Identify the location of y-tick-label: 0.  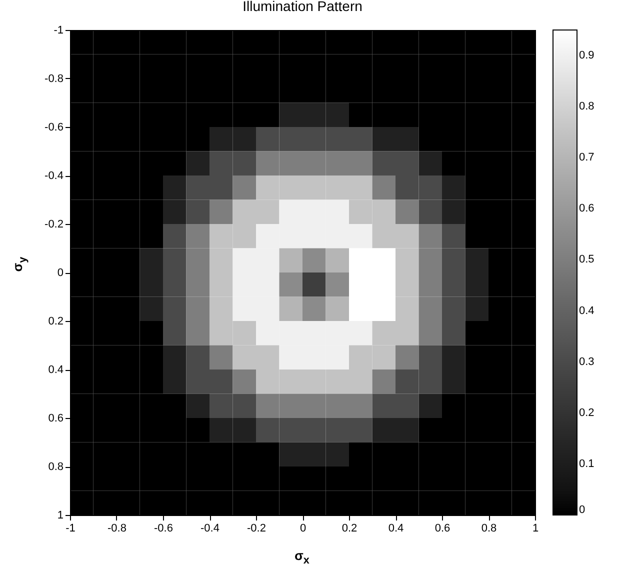
(60, 273).